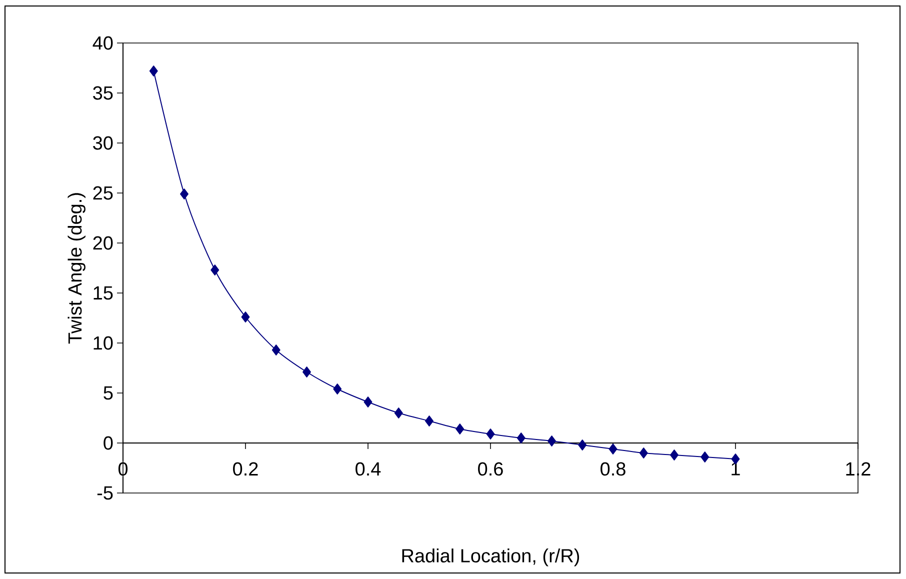 The width and height of the screenshot is (906, 579). I want to click on y-axis-title: Twist Angle (deg.), so click(77, 268).